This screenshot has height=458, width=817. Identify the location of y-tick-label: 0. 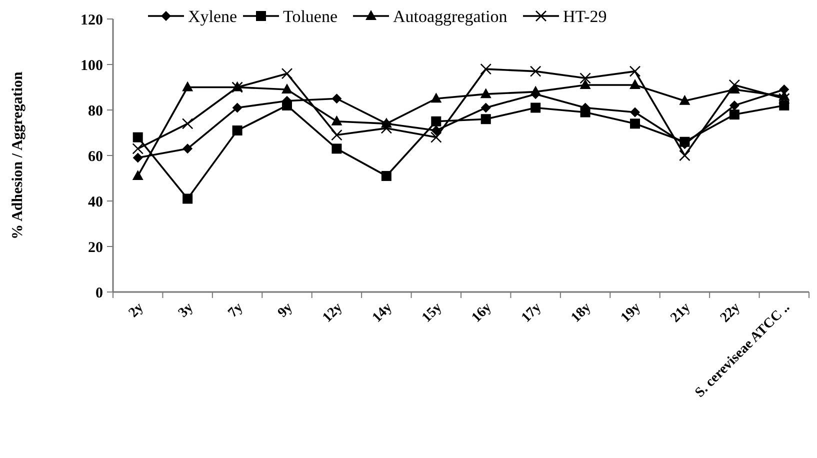
(99, 293).